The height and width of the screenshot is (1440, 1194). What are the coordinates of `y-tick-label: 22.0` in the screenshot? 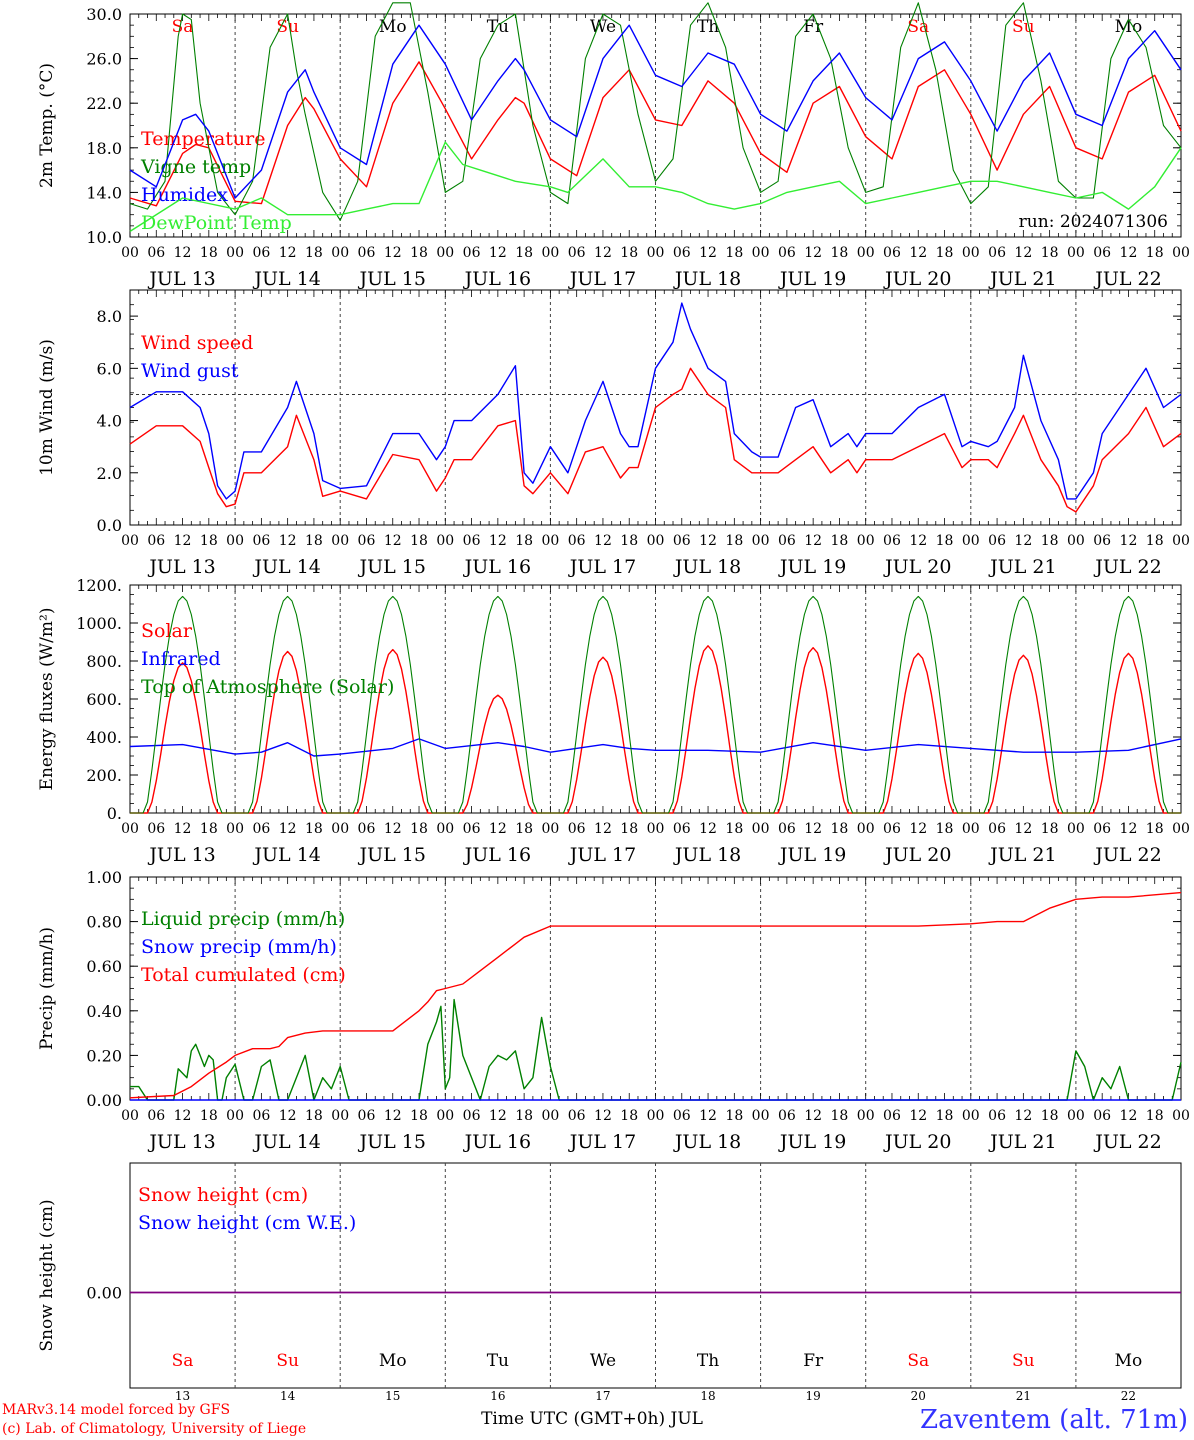 It's located at (104, 103).